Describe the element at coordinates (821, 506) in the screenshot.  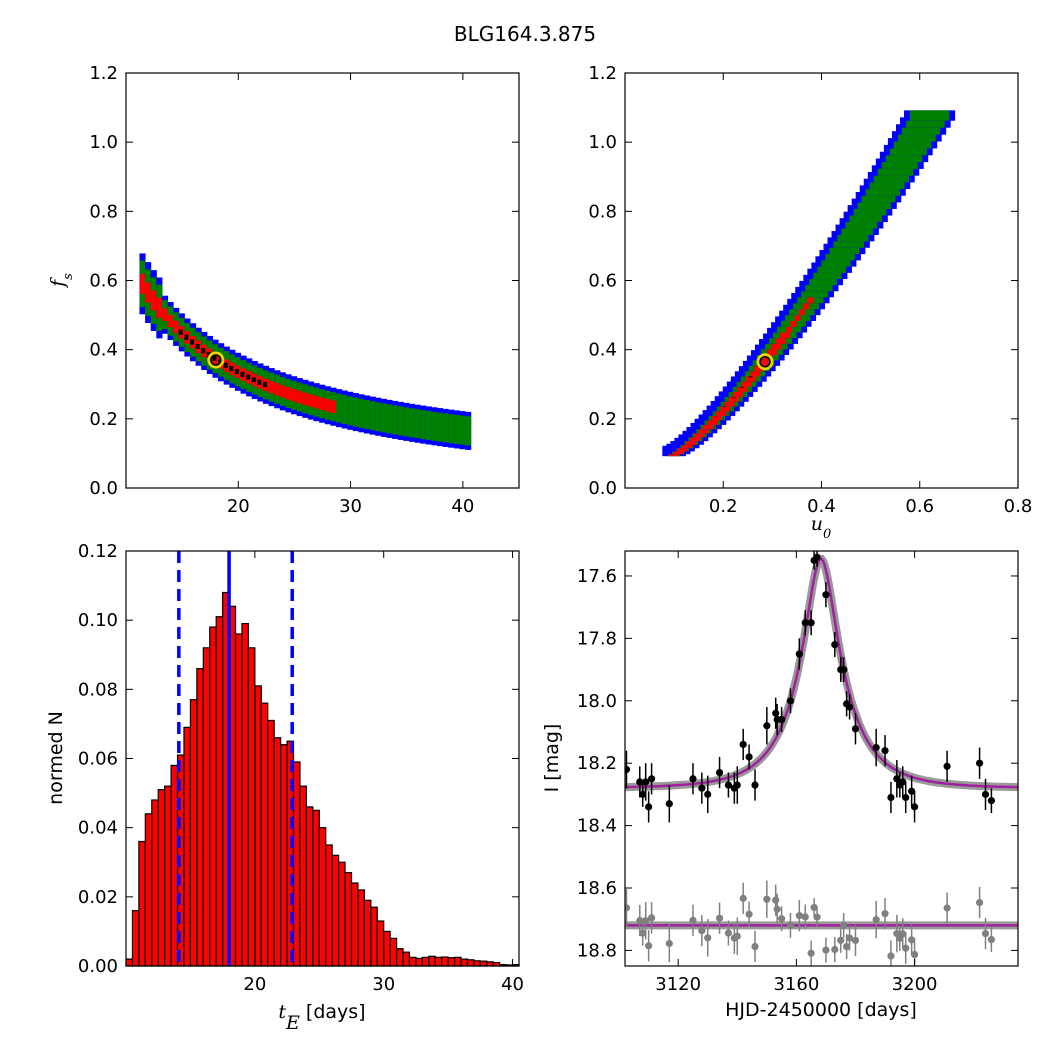
I see `x-tick-label: 0.4` at that location.